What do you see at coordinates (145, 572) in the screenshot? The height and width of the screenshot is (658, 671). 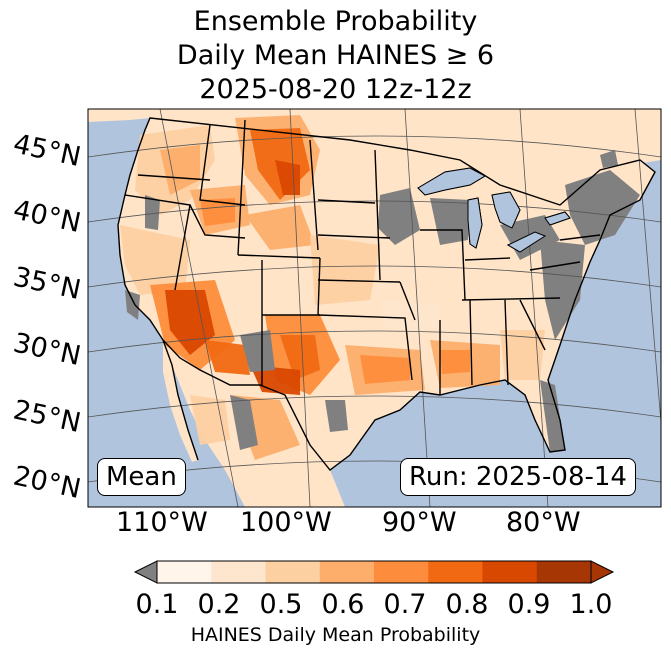 I see `colorbar-under-arrow` at bounding box center [145, 572].